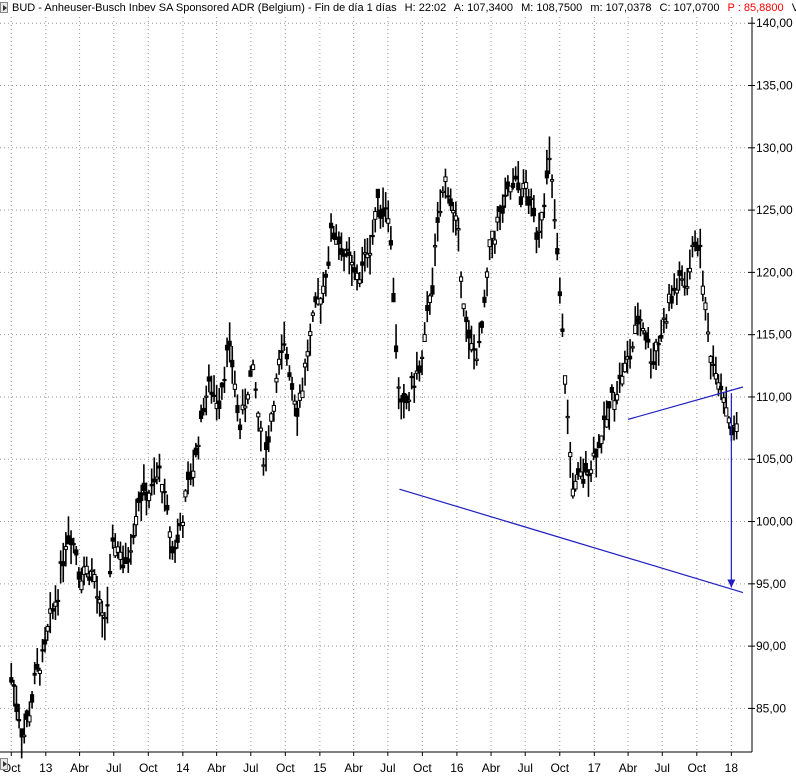 This screenshot has width=796, height=779. Describe the element at coordinates (483, 8) in the screenshot. I see `header-open: A: 107,3400` at that location.